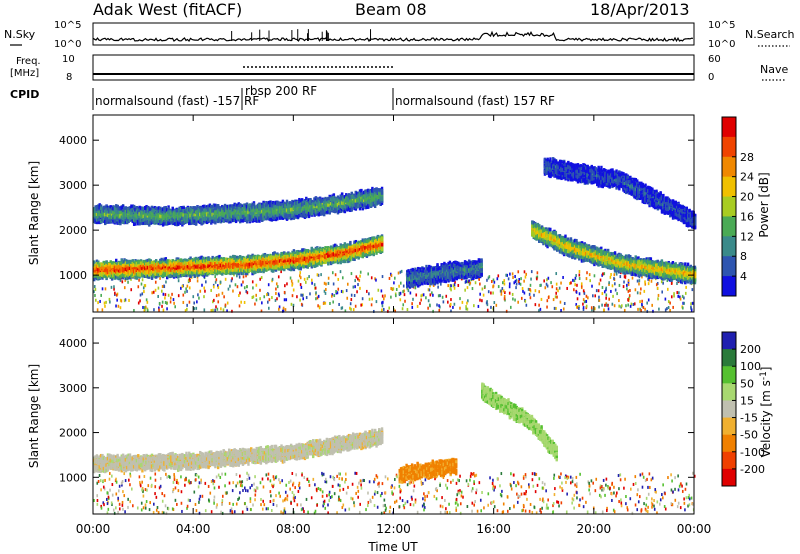 This screenshot has height=554, width=800. Describe the element at coordinates (774, 69) in the screenshot. I see `nave-label: Nave` at that location.